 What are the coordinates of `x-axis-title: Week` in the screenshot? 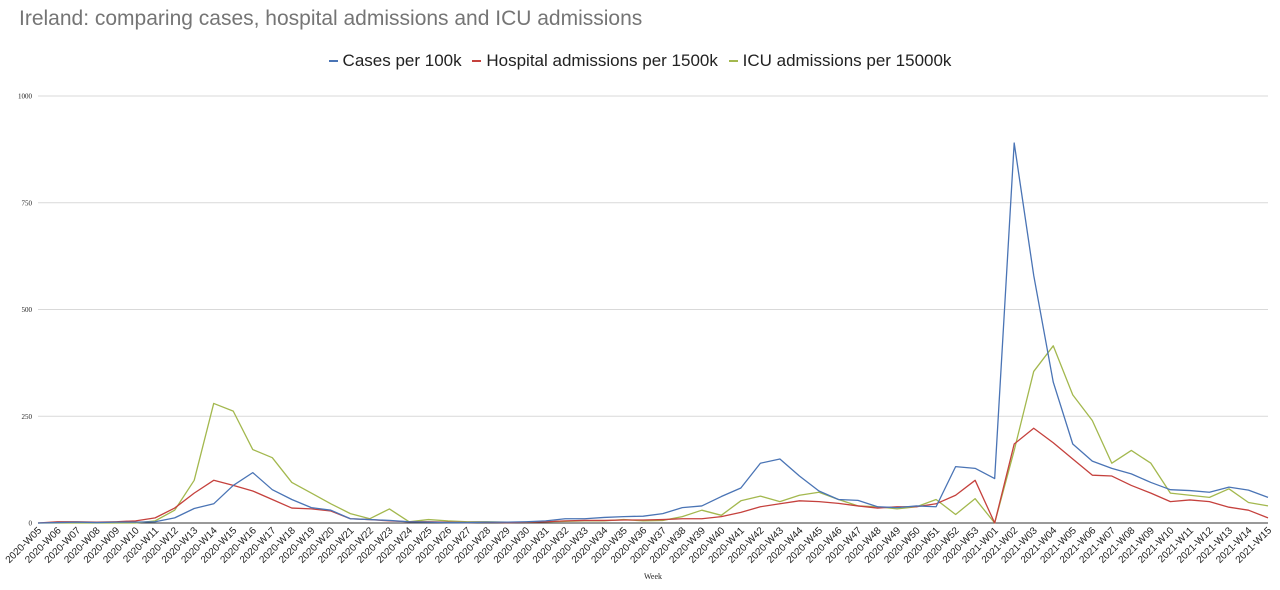 It's located at (653, 576).